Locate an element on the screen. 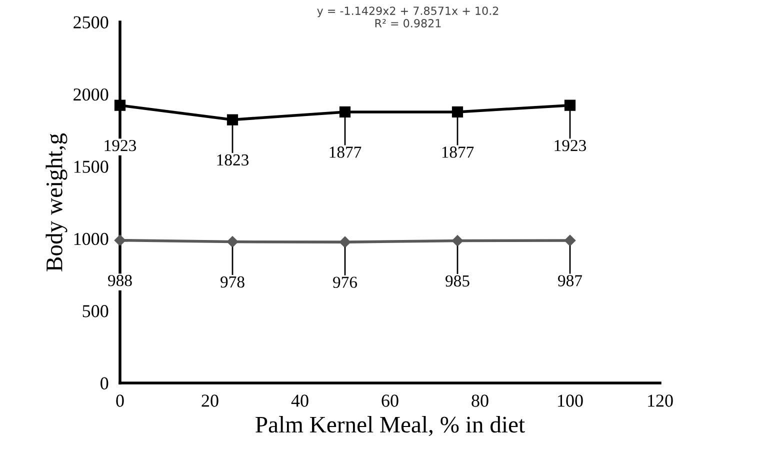 The height and width of the screenshot is (455, 758). y-tick-label: 1000 is located at coordinates (91, 239).